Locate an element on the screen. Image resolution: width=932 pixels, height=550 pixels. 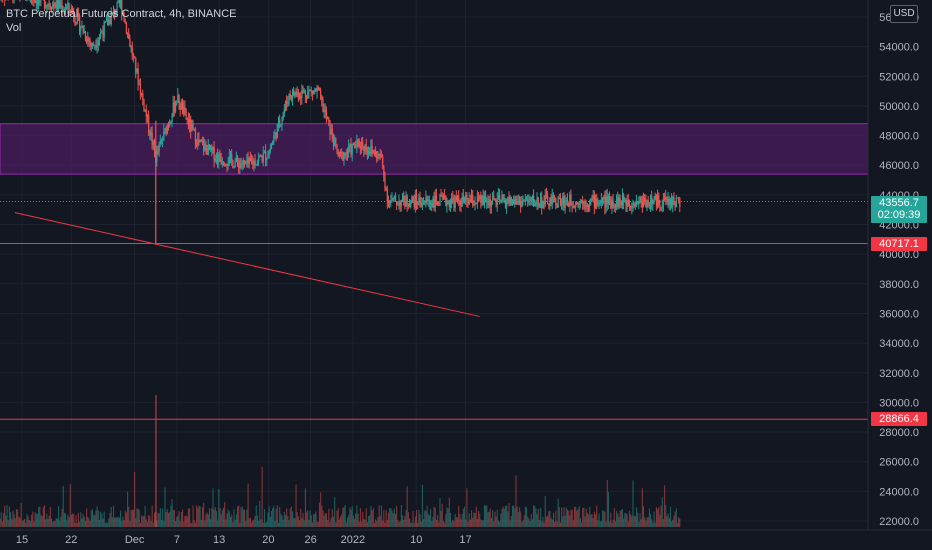
last-price-value: 43556.7 is located at coordinates (899, 203).